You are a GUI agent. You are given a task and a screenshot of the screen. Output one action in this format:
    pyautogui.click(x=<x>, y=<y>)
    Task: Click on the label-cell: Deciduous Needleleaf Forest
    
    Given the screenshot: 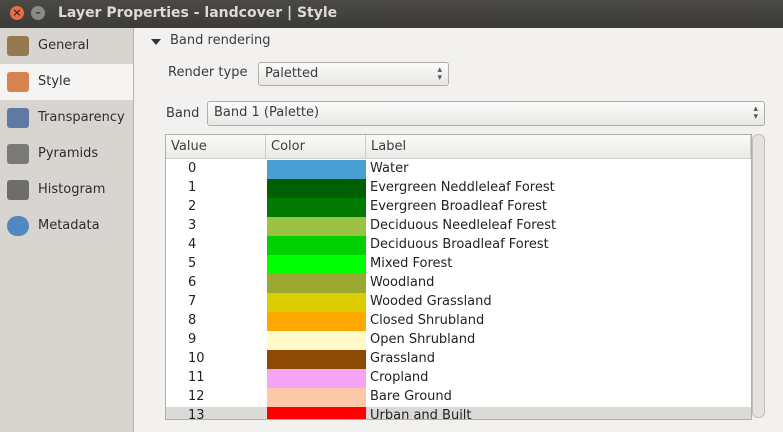 What is the action you would take?
    pyautogui.click(x=463, y=225)
    